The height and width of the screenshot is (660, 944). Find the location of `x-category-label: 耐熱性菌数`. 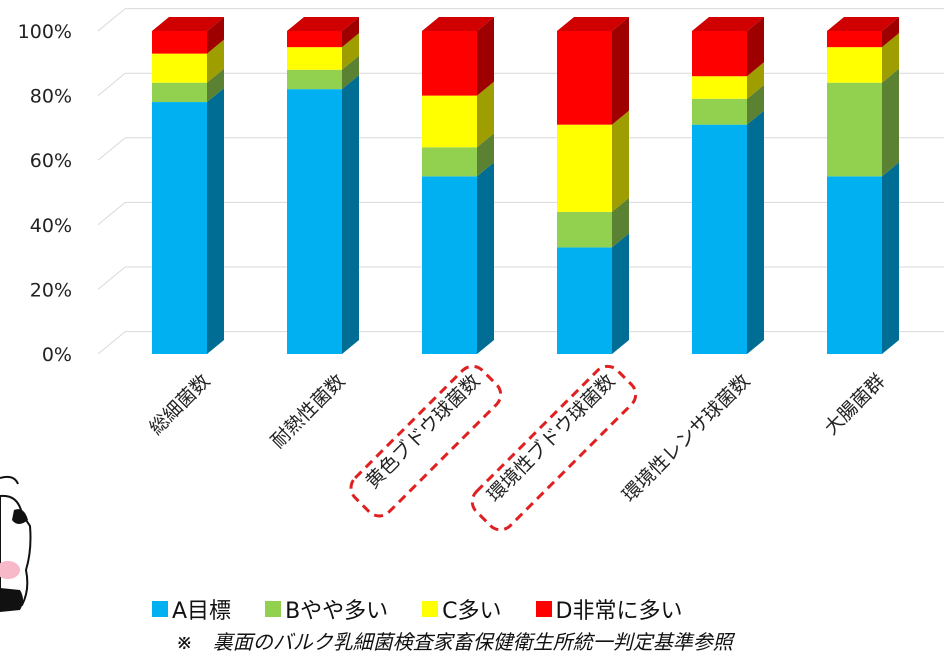

x-category-label: 耐熱性菌数 is located at coordinates (308, 411).